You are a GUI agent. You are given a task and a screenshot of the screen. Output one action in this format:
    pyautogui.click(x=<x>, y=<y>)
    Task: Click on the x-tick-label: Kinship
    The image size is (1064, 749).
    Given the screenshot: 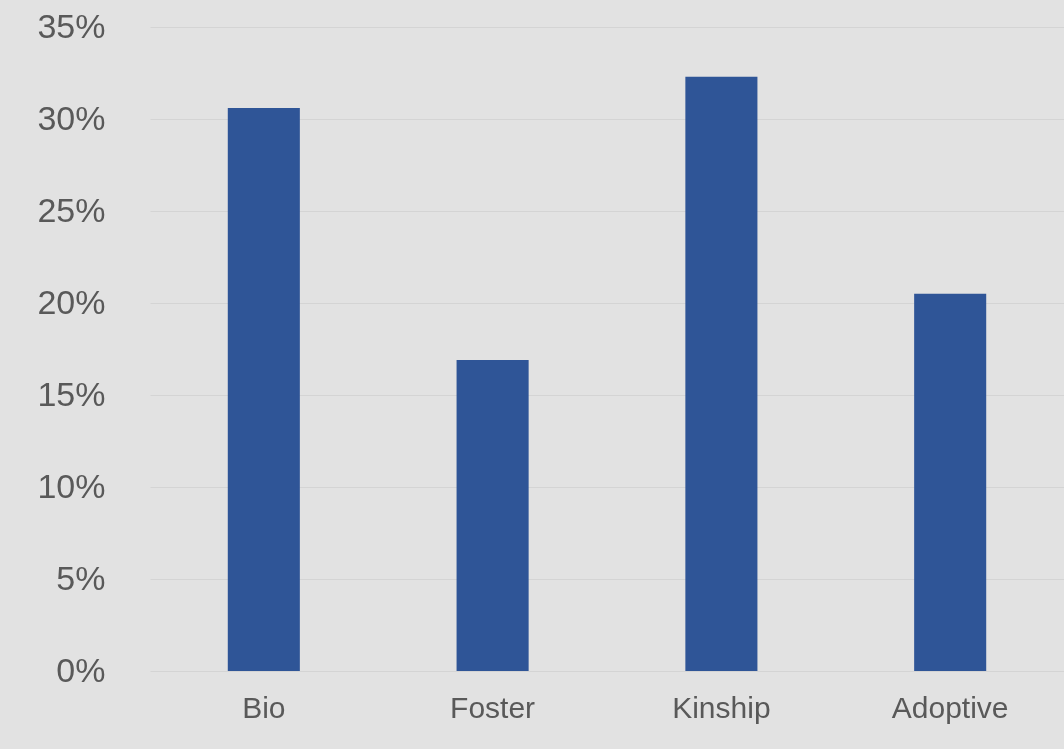 What is the action you would take?
    pyautogui.click(x=721, y=707)
    